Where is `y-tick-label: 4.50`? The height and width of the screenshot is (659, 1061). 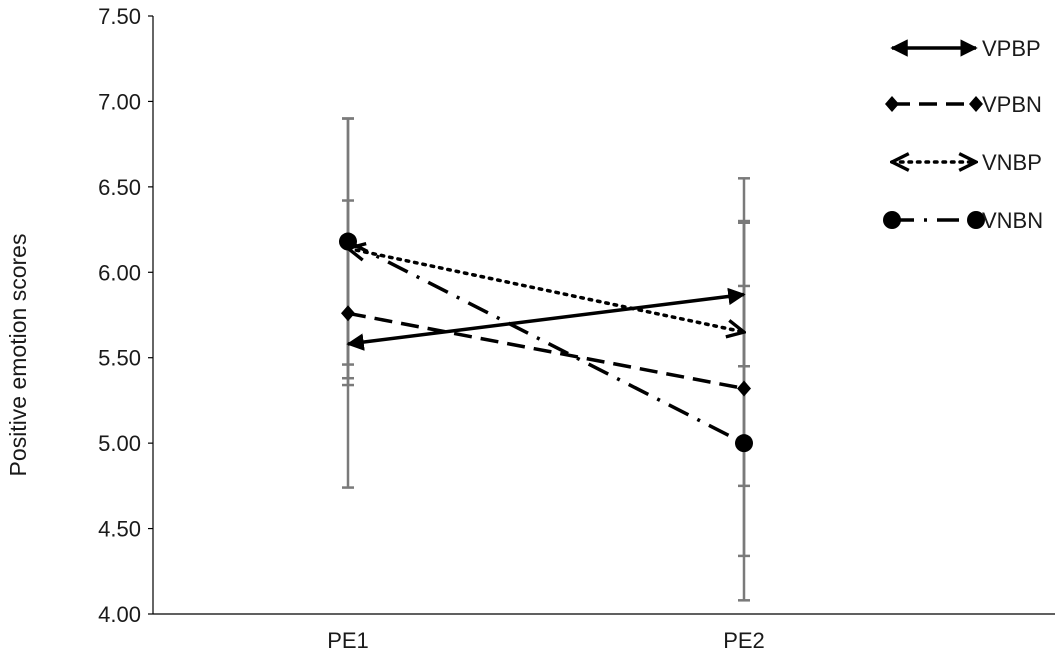 y-tick-label: 4.50 is located at coordinates (119, 529).